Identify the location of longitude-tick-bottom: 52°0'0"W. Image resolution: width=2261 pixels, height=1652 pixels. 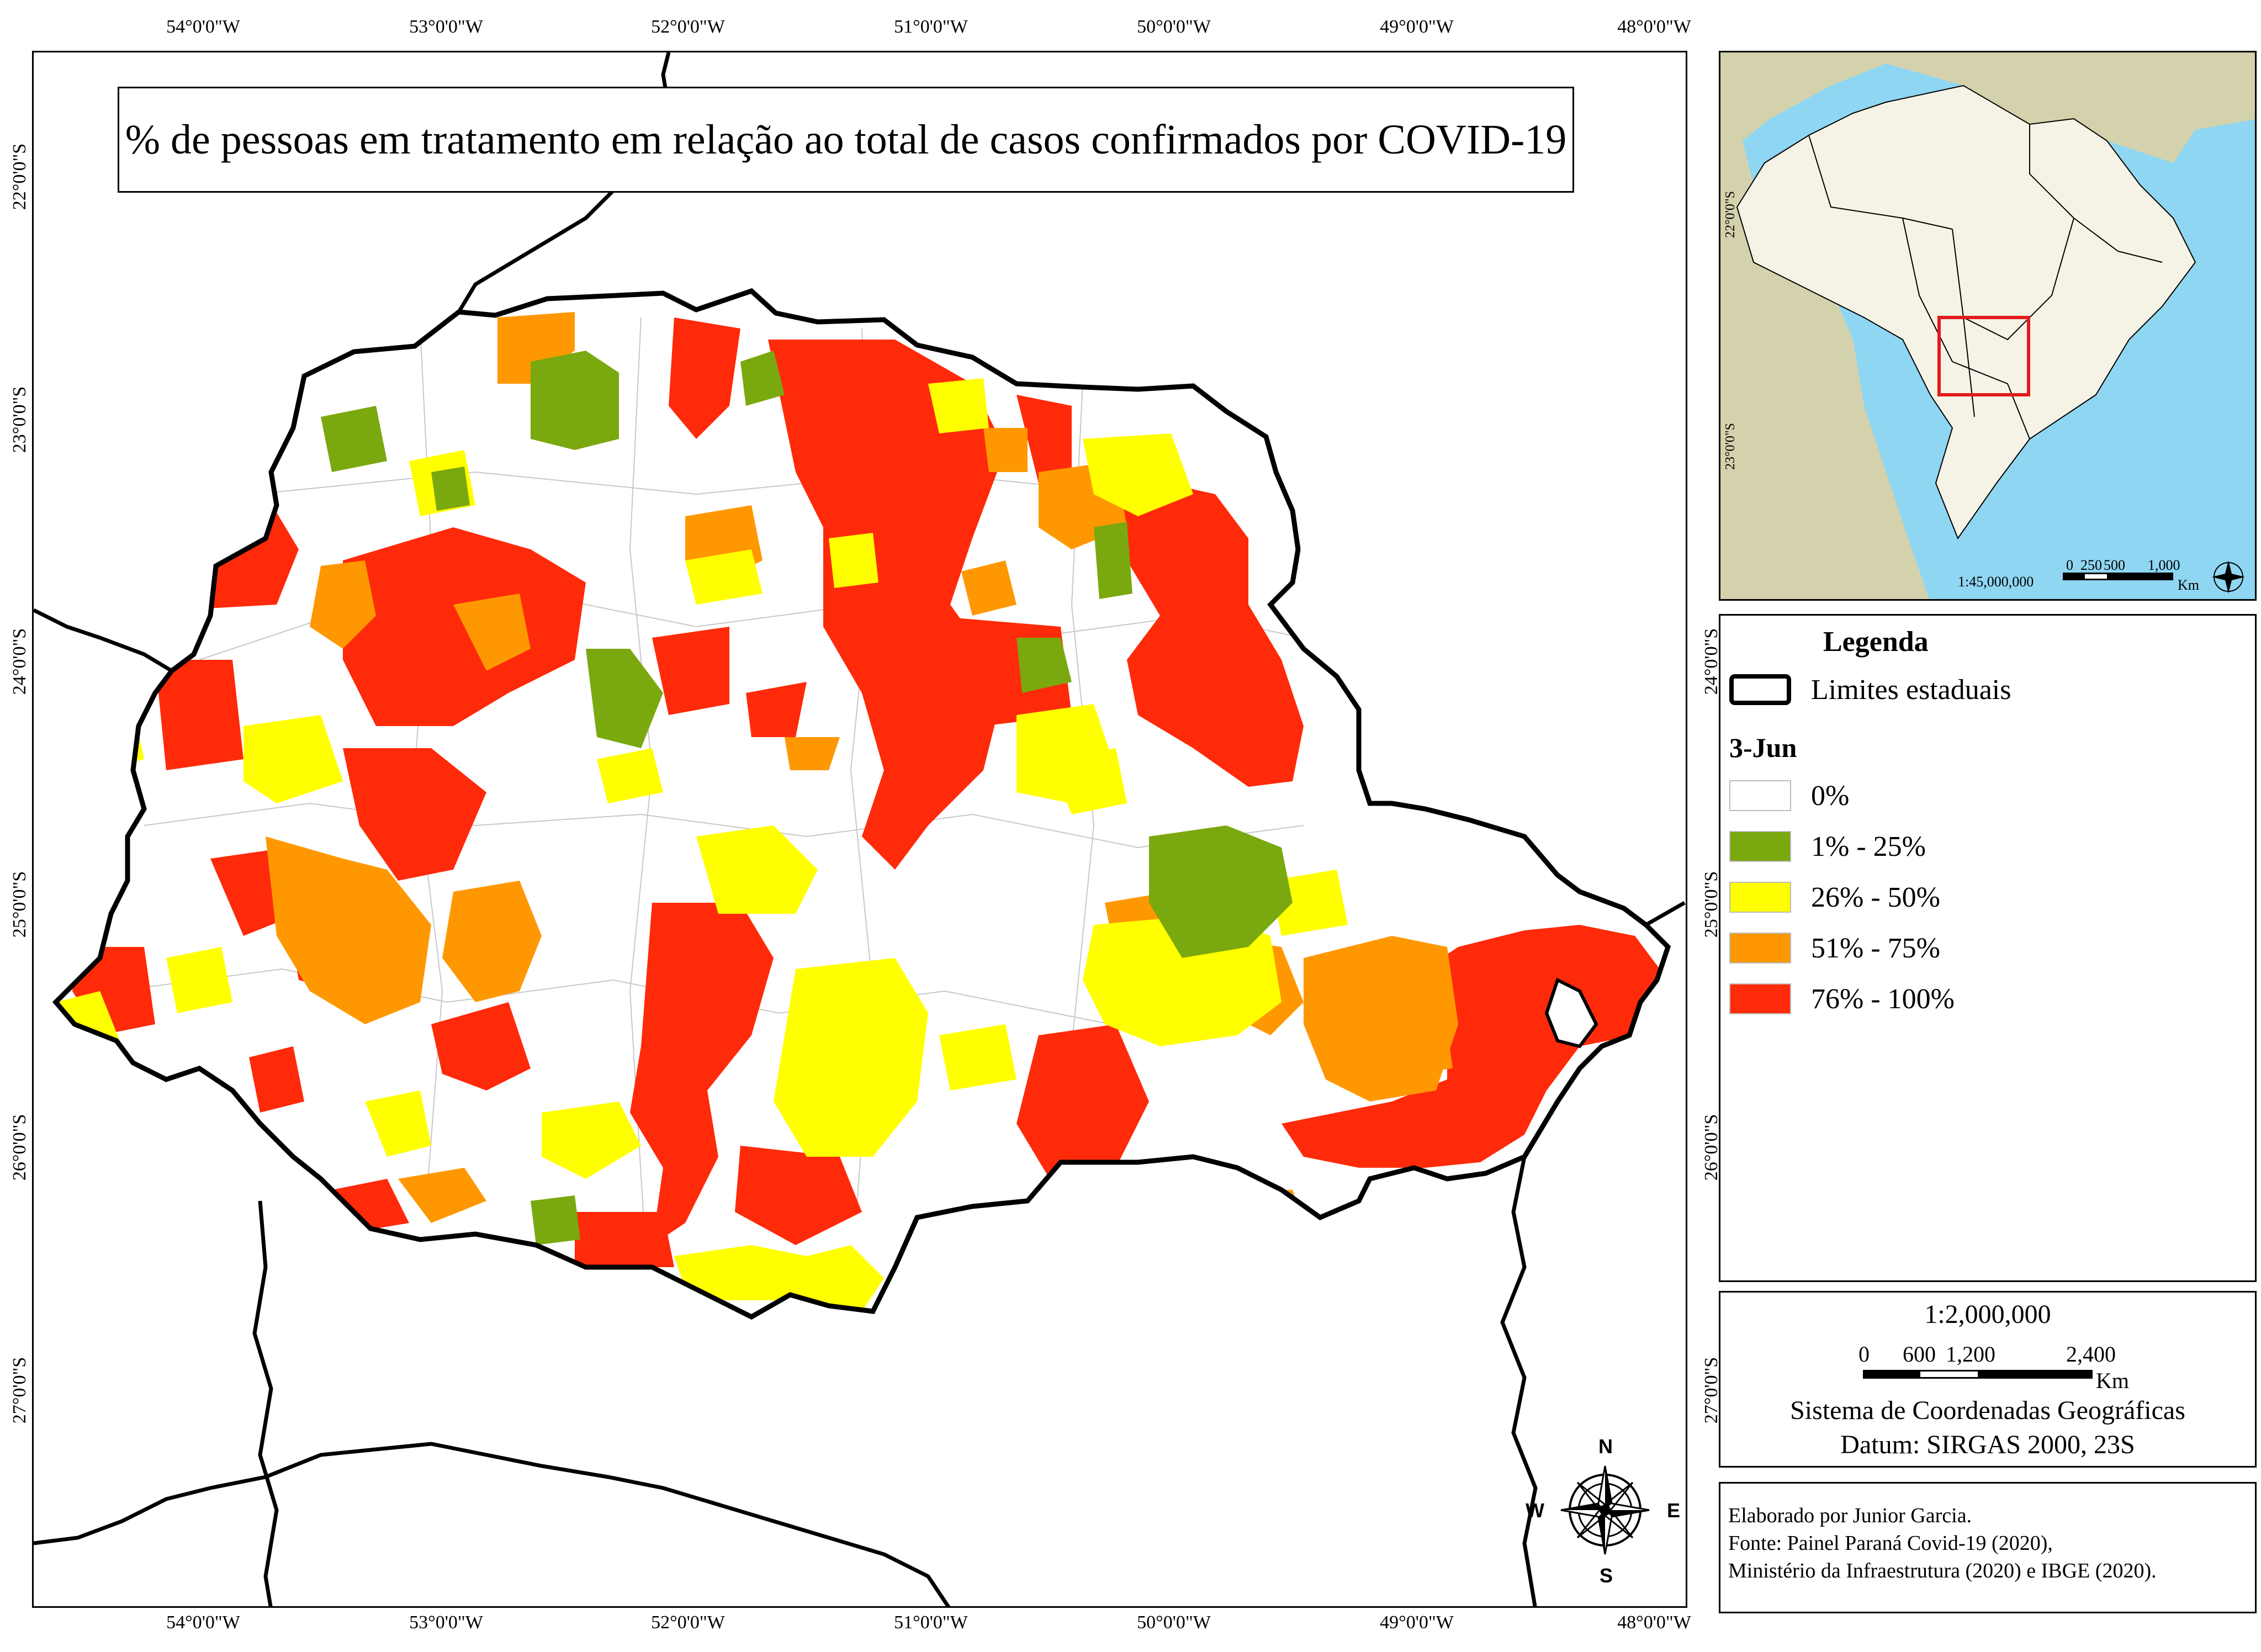
(688, 1622).